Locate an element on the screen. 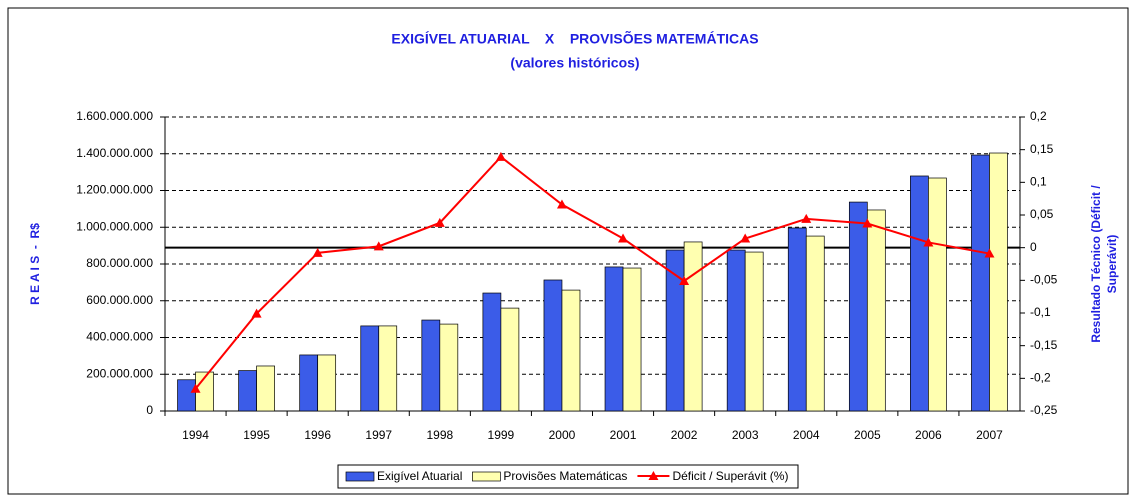 The image size is (1136, 496). y2-tick-label: 0,05 is located at coordinates (1042, 214).